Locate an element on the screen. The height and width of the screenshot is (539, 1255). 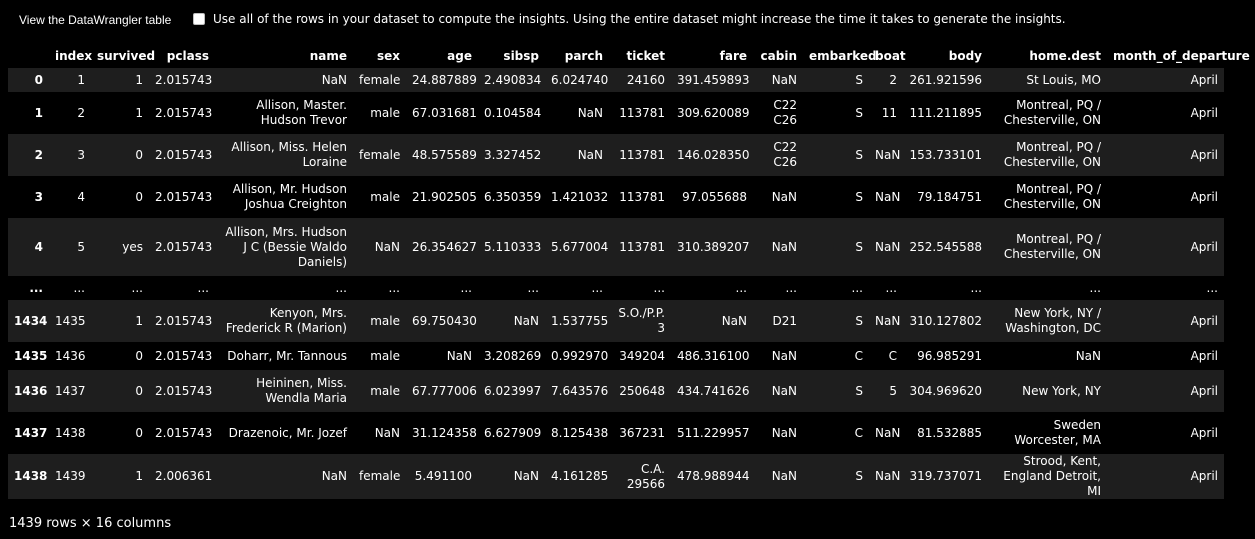
table-cell: 26.354627 is located at coordinates (444, 246).